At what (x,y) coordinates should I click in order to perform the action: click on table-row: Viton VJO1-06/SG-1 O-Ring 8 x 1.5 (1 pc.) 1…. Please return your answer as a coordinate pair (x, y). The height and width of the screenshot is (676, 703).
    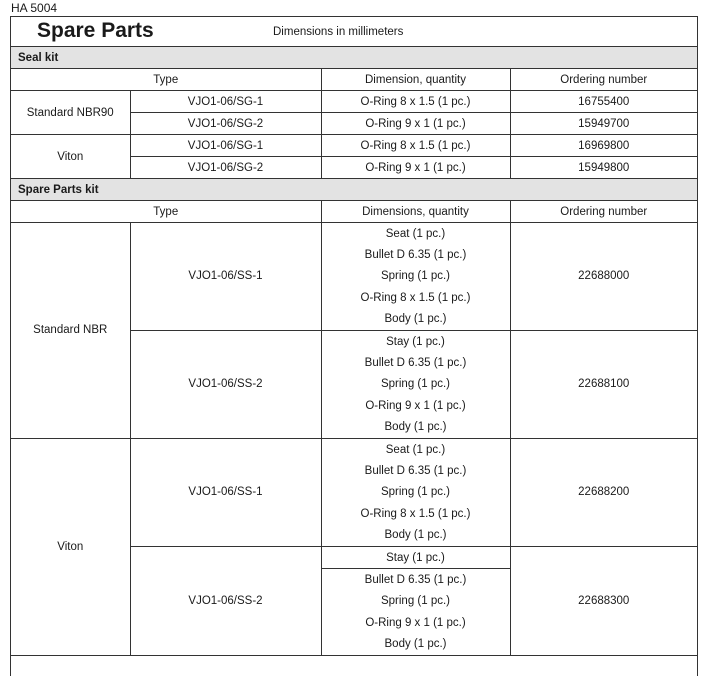
    Looking at the image, I should click on (354, 156).